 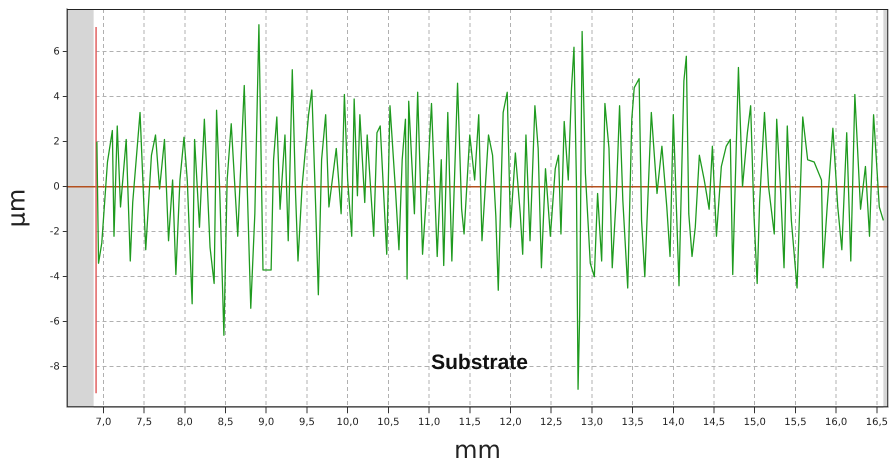 I want to click on x-tick-label: 8,0, so click(x=184, y=422).